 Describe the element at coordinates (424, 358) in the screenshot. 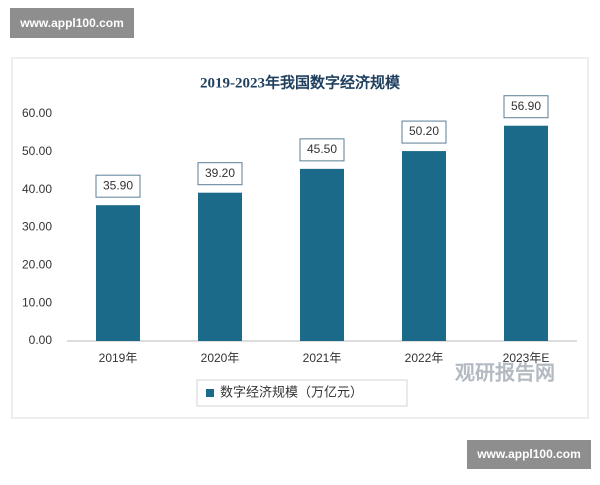

I see `x-tick-label: 2022年` at that location.